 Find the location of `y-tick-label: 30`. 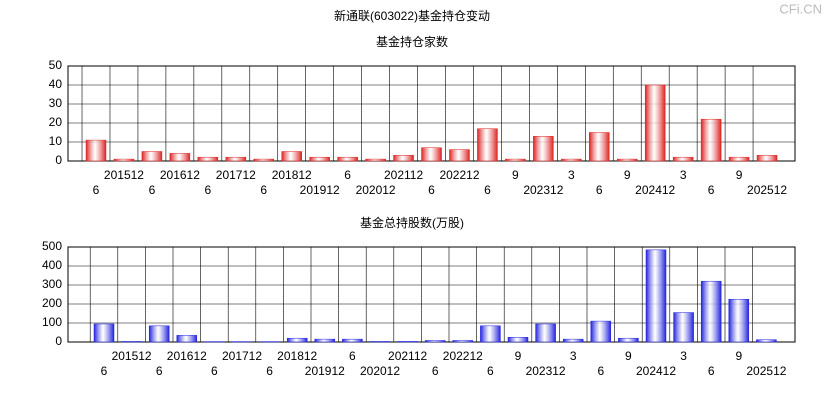

y-tick-label: 30 is located at coordinates (56, 103).